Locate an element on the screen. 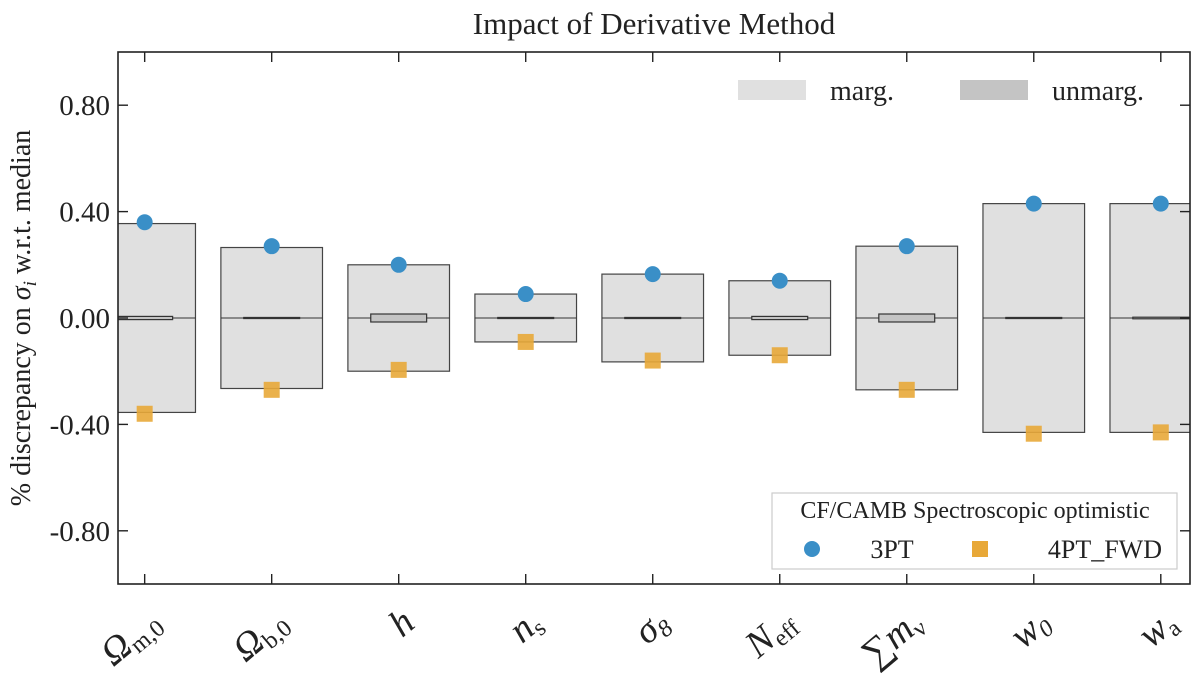 Image resolution: width=1200 pixels, height=699 pixels. y-tick-label: 0.40 is located at coordinates (84, 213).